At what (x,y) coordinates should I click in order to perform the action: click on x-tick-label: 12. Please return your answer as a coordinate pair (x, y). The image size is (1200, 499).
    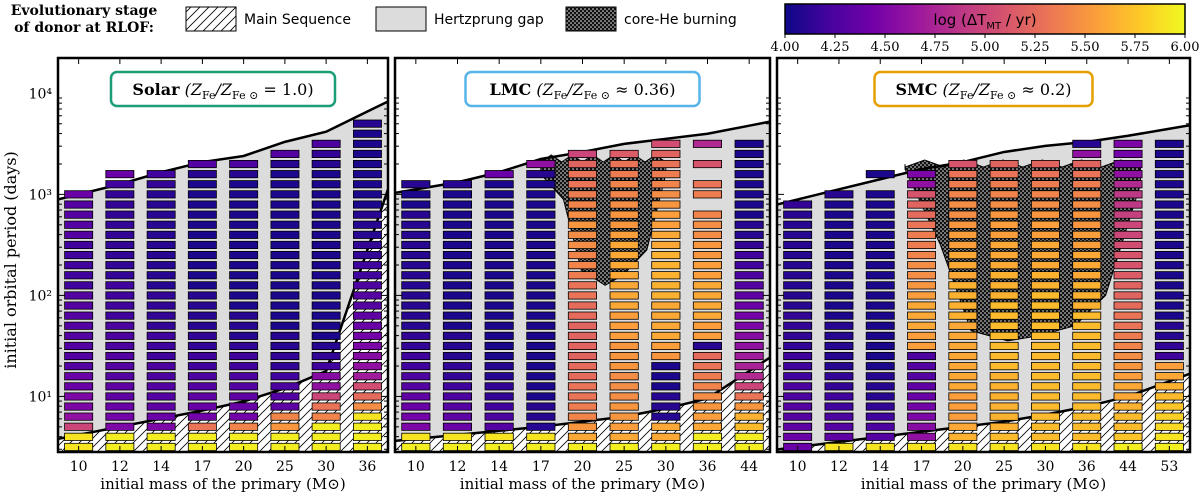
    Looking at the image, I should click on (839, 467).